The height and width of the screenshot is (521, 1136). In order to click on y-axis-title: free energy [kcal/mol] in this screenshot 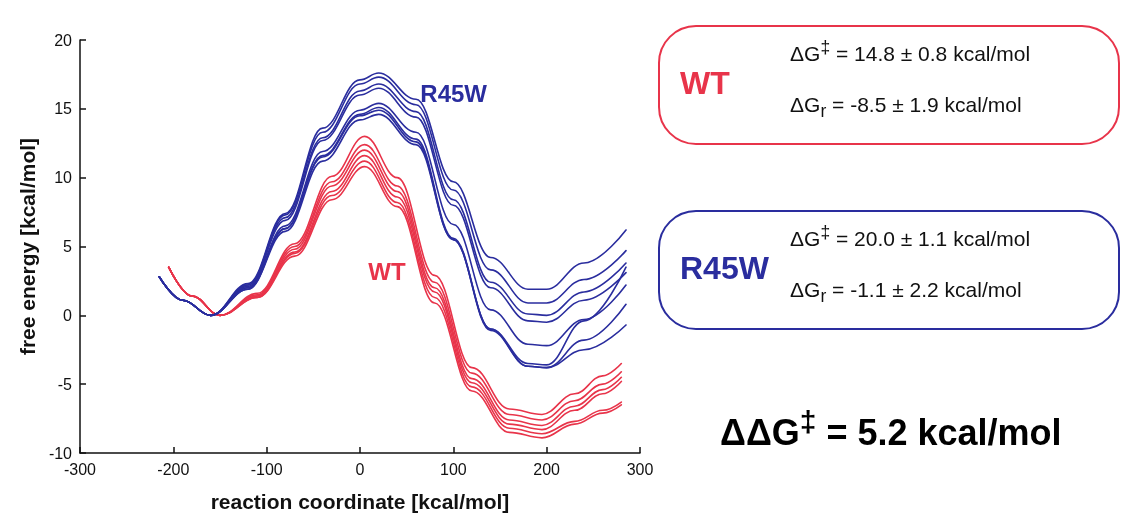, I will do `click(27, 246)`.